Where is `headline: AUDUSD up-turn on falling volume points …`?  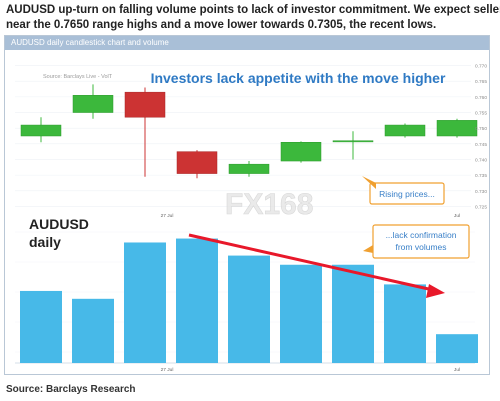 headline: AUDUSD up-turn on falling volume points … is located at coordinates (253, 18).